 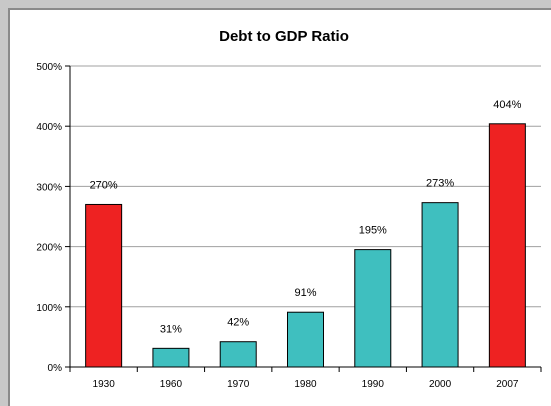 What do you see at coordinates (104, 185) in the screenshot?
I see `data-label-1930: 270%` at bounding box center [104, 185].